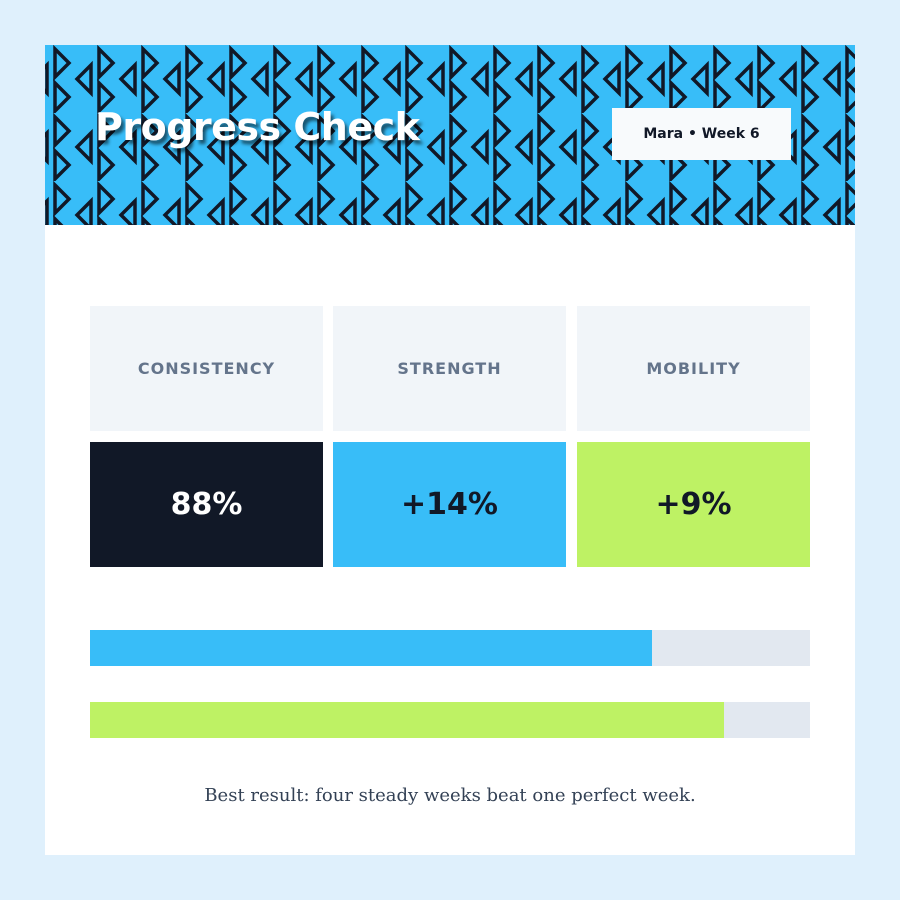 The width and height of the screenshot is (900, 900). I want to click on stat-label: STRENGTH, so click(449, 368).